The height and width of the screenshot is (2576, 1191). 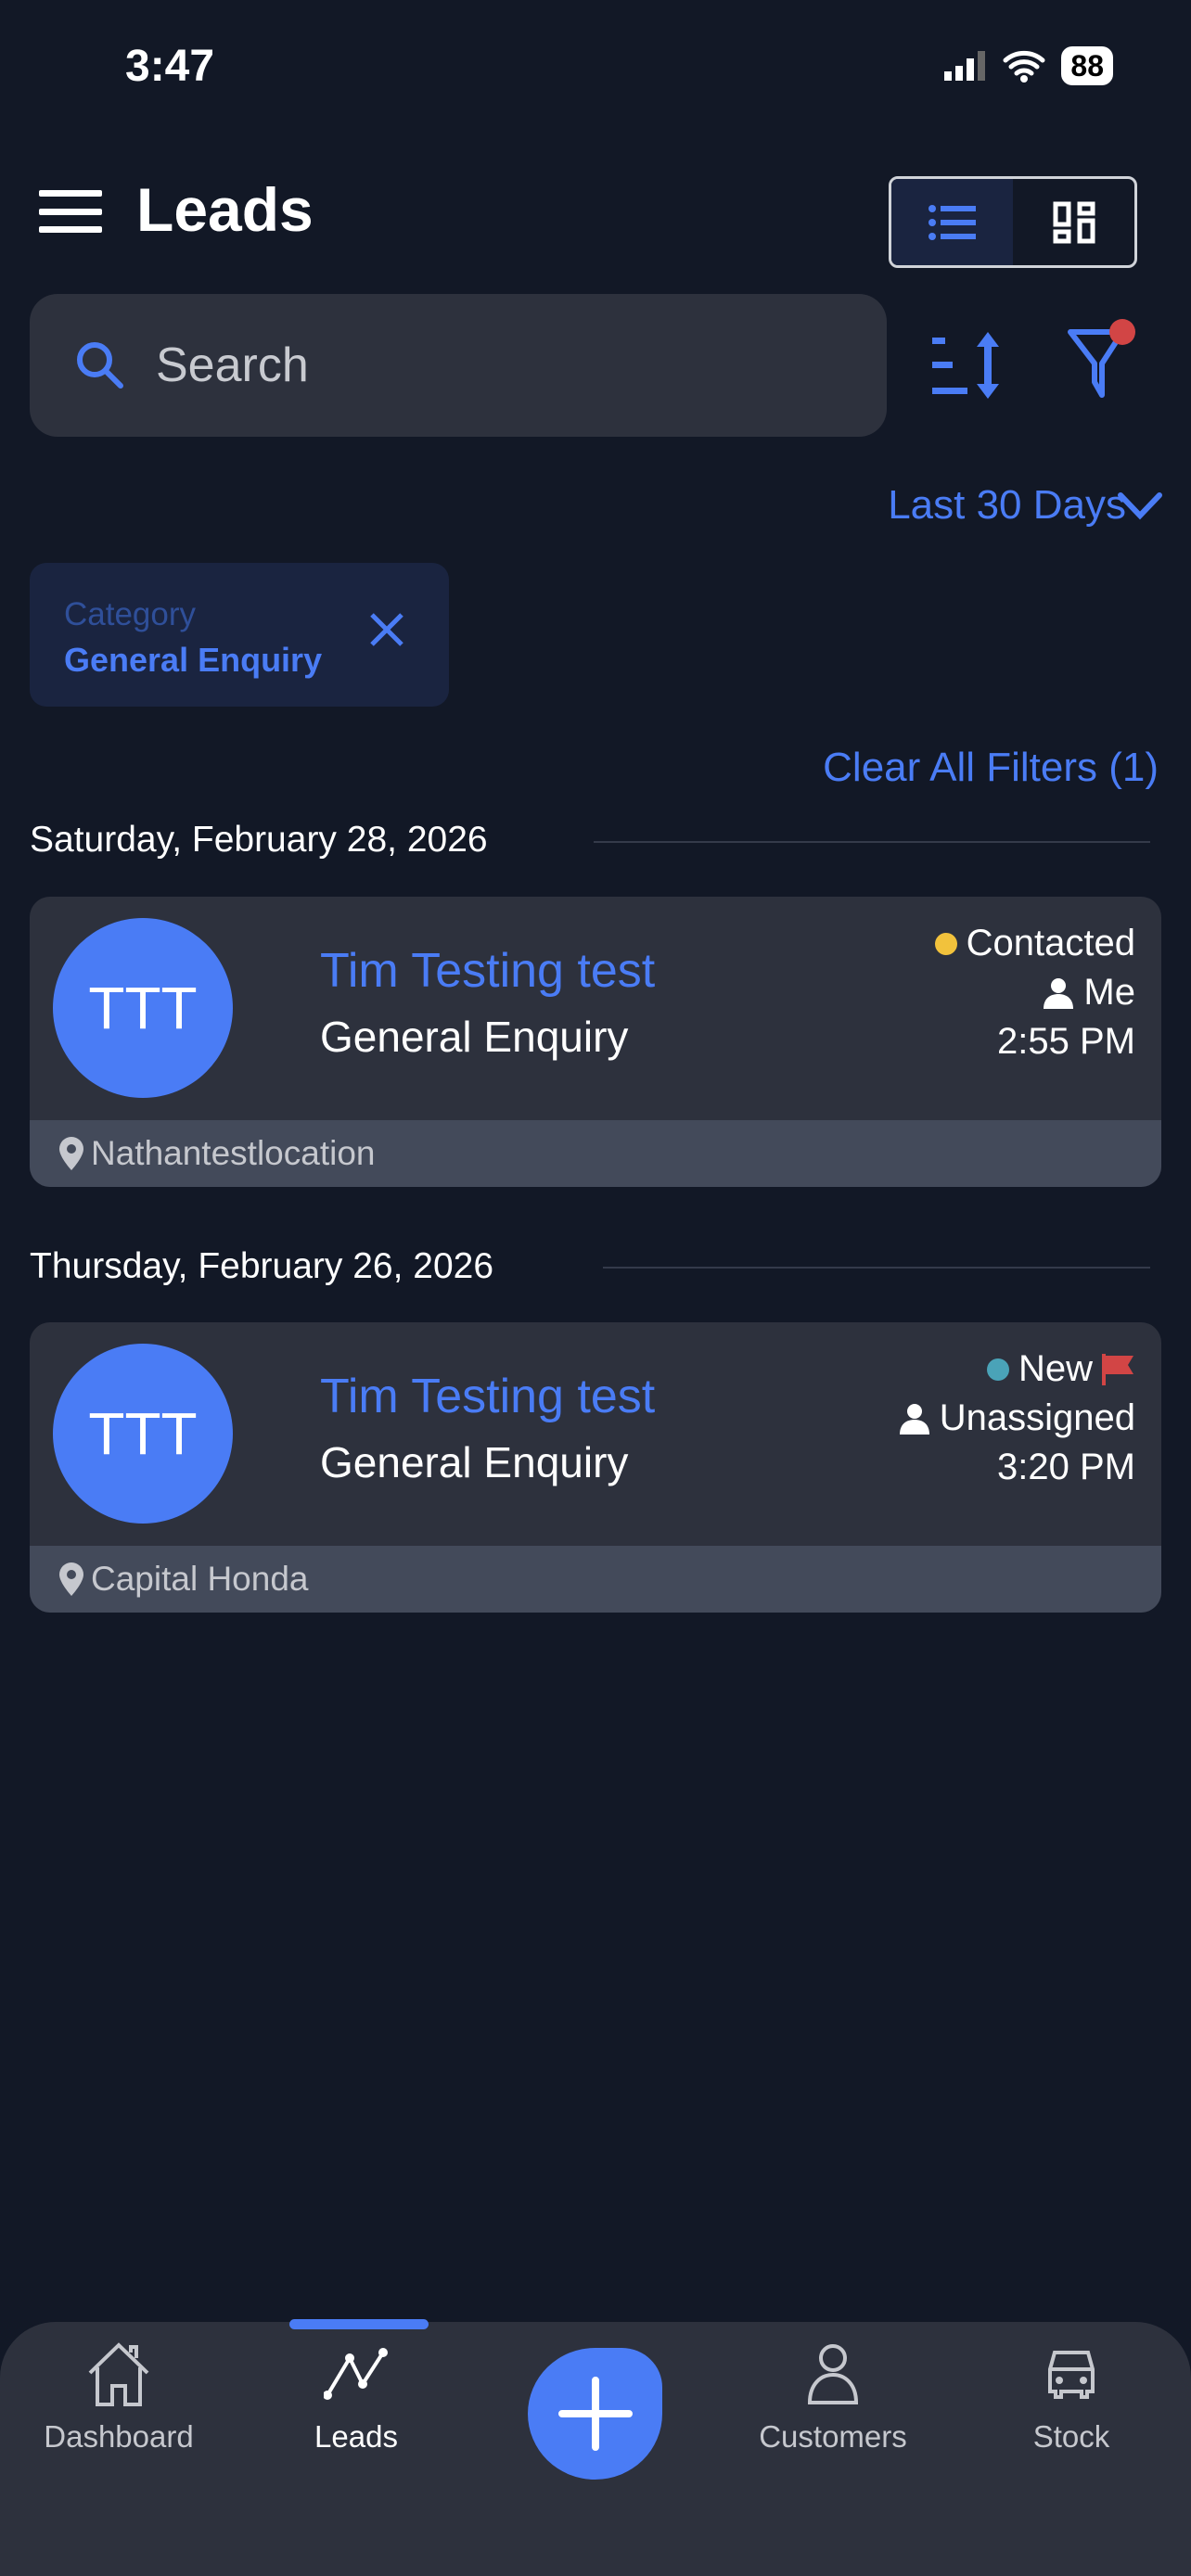 What do you see at coordinates (1007, 505) in the screenshot?
I see `date-range-dropdown: Last 30 Days` at bounding box center [1007, 505].